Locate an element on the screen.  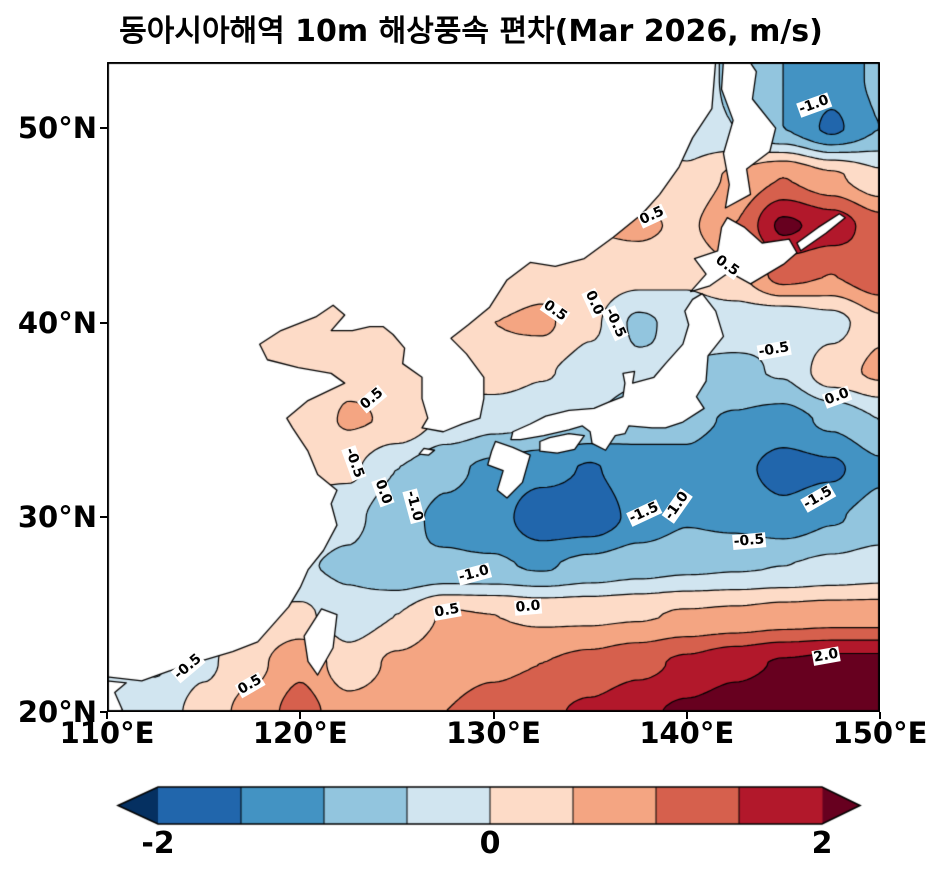
colorbar-tick-label: 2 is located at coordinates (822, 843).